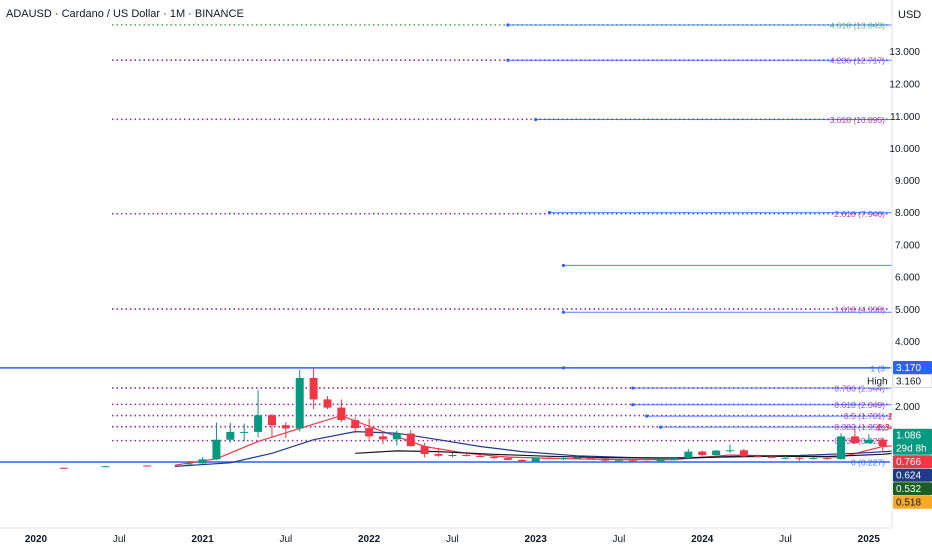  I want to click on price-badge-value: 1.086, so click(908, 436).